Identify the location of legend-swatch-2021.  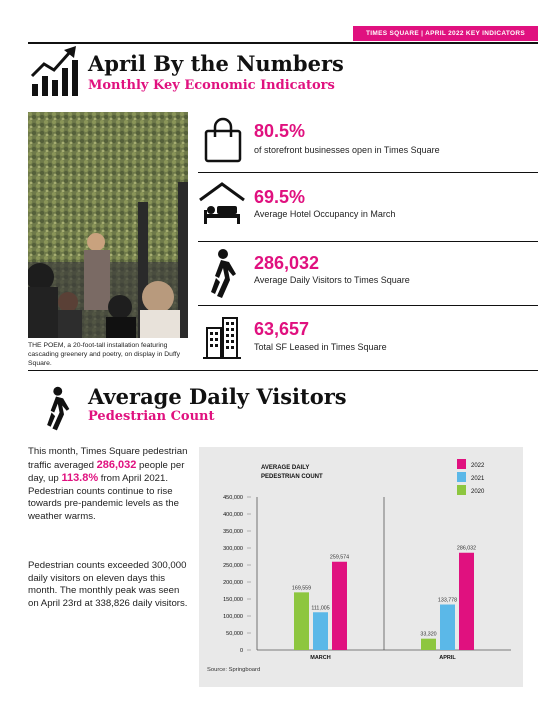
(461, 477).